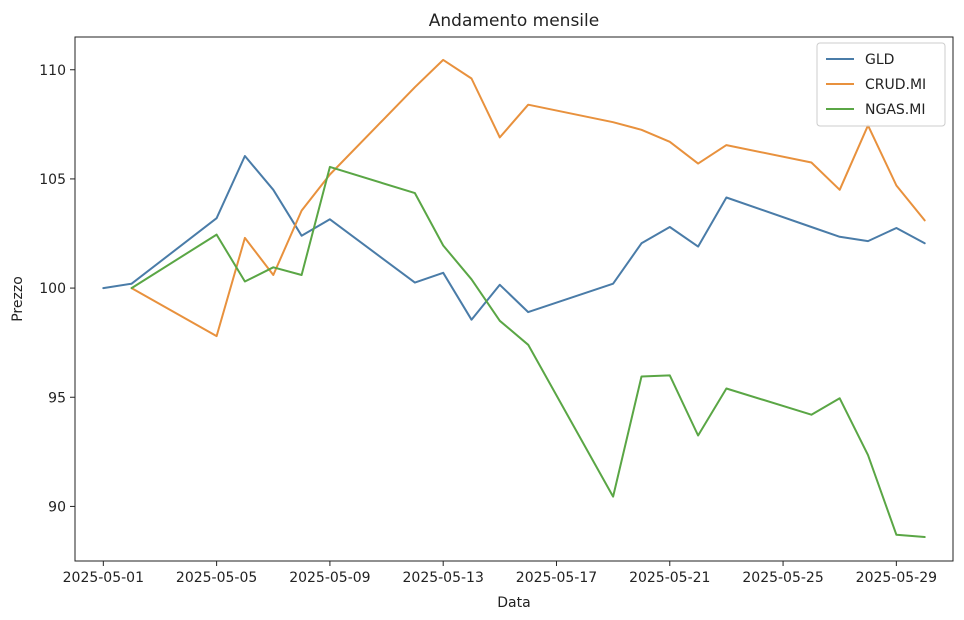 This screenshot has height=620, width=964. I want to click on y-axis-ticks: 90 95 100 105 110, so click(57, 289).